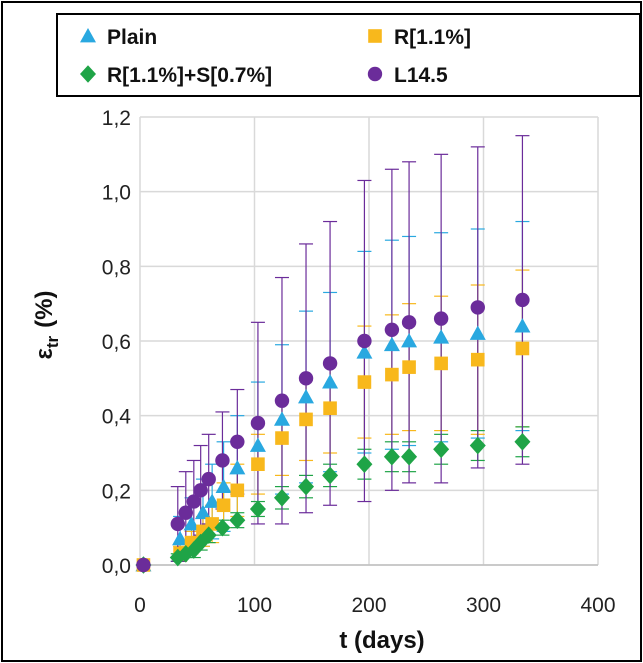 The height and width of the screenshot is (663, 643). What do you see at coordinates (116, 491) in the screenshot?
I see `y-tick-label: 0,2` at bounding box center [116, 491].